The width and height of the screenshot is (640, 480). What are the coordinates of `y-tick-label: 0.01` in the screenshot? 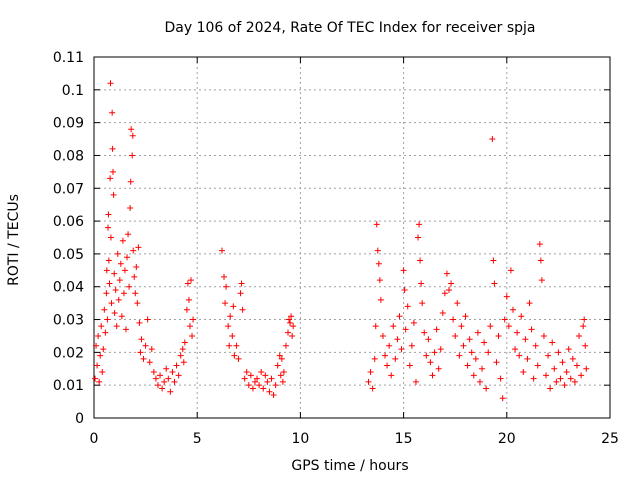 It's located at (68, 386).